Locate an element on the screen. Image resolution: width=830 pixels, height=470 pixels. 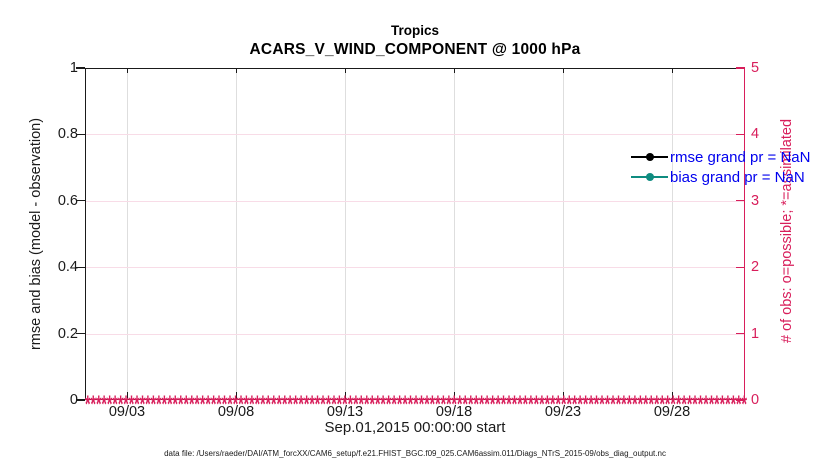
left-spine is located at coordinates (86, 234).